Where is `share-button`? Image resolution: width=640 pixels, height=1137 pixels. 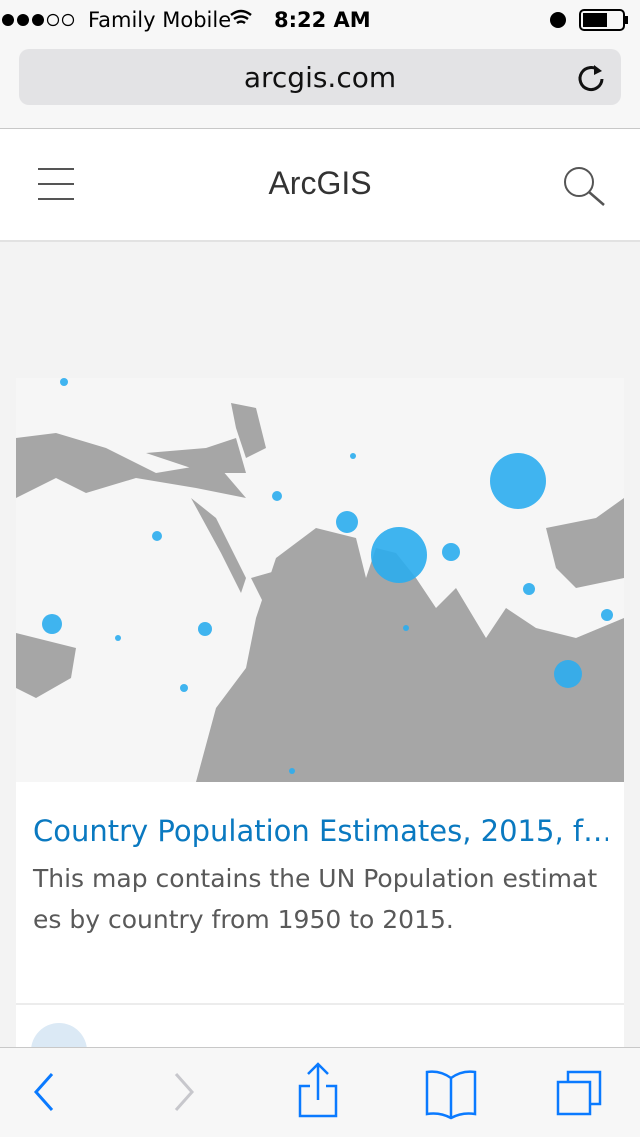 share-button is located at coordinates (318, 1090).